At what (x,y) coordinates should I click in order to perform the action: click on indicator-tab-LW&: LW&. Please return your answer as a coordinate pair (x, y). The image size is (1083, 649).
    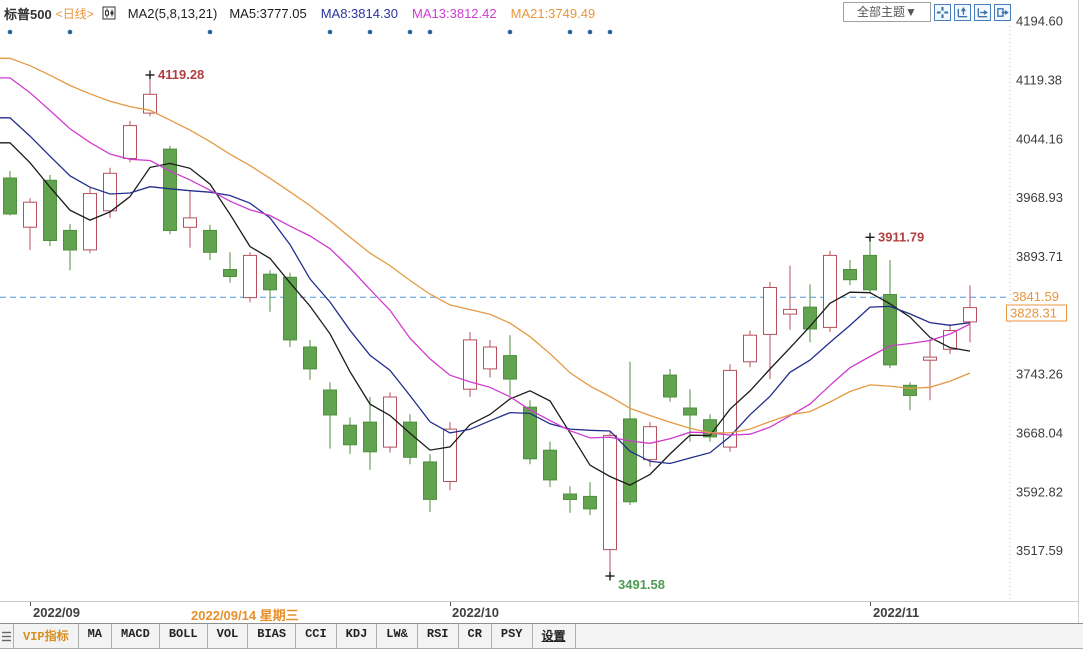
    Looking at the image, I should click on (397, 636).